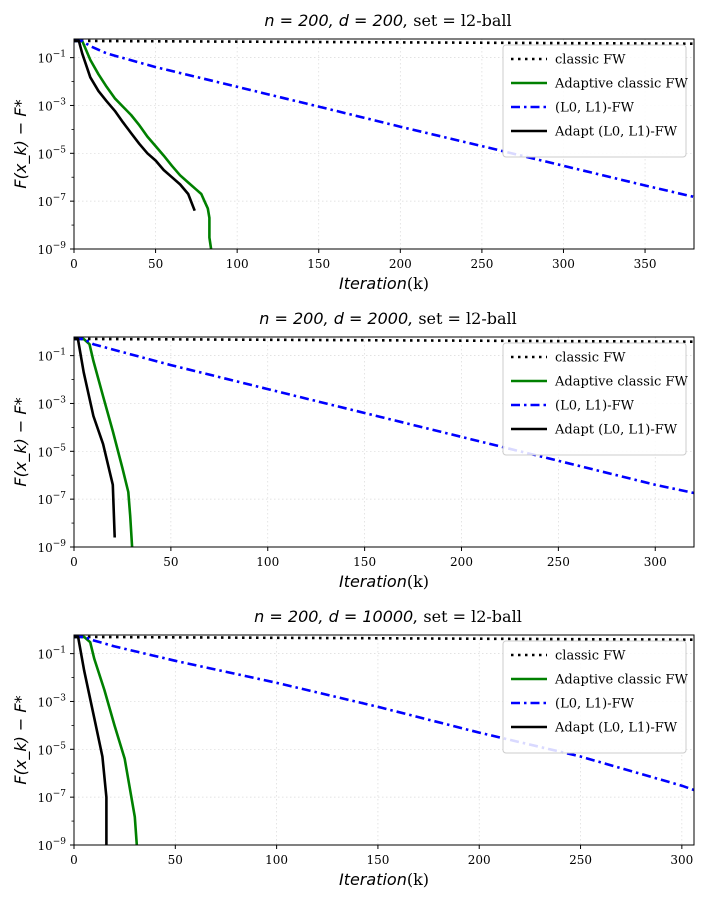 The height and width of the screenshot is (903, 702). I want to click on x-tick-label: 350, so click(645, 264).